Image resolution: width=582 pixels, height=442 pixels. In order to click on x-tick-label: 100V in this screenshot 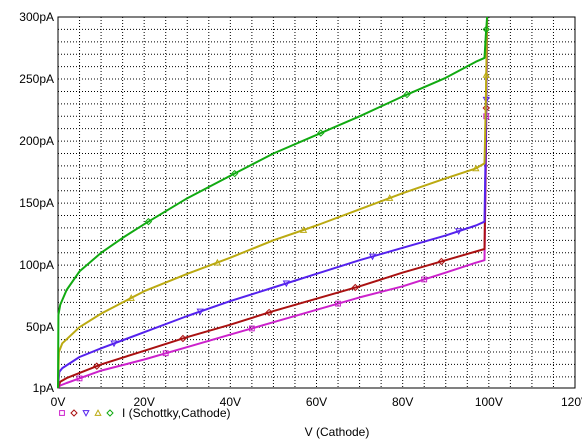, I will do `click(489, 402)`.